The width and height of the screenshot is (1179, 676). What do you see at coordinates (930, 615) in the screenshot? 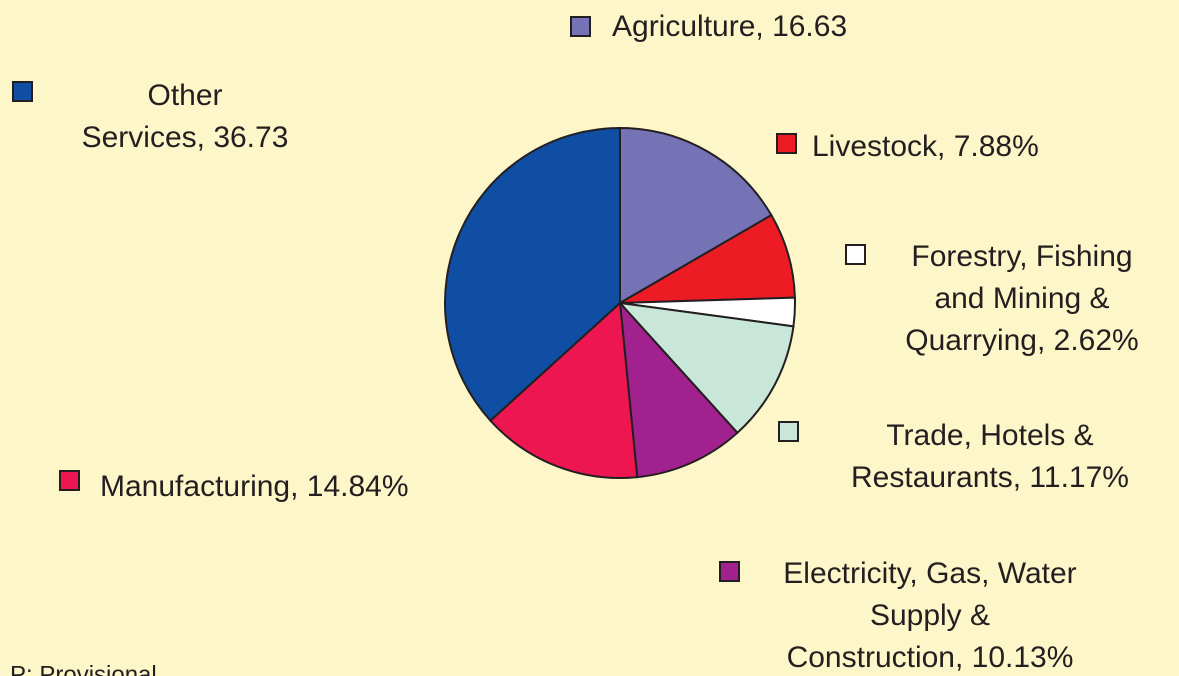
I see `data-label: Supply &` at bounding box center [930, 615].